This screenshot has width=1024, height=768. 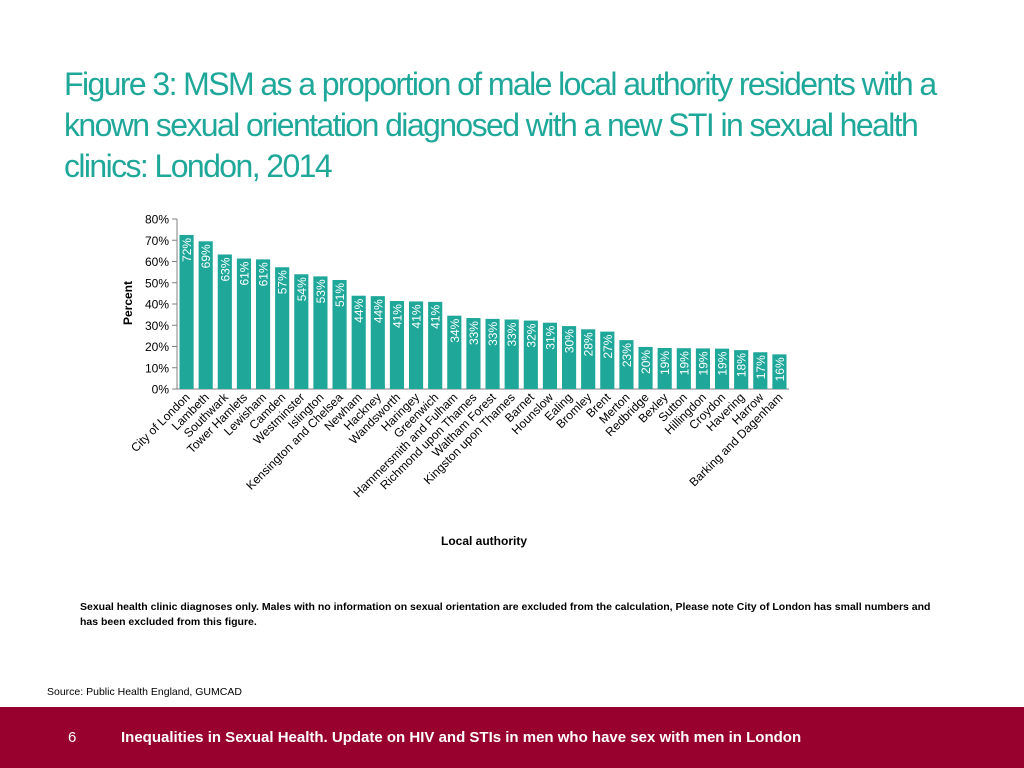 I want to click on y-tick-label: 80%, so click(x=157, y=220).